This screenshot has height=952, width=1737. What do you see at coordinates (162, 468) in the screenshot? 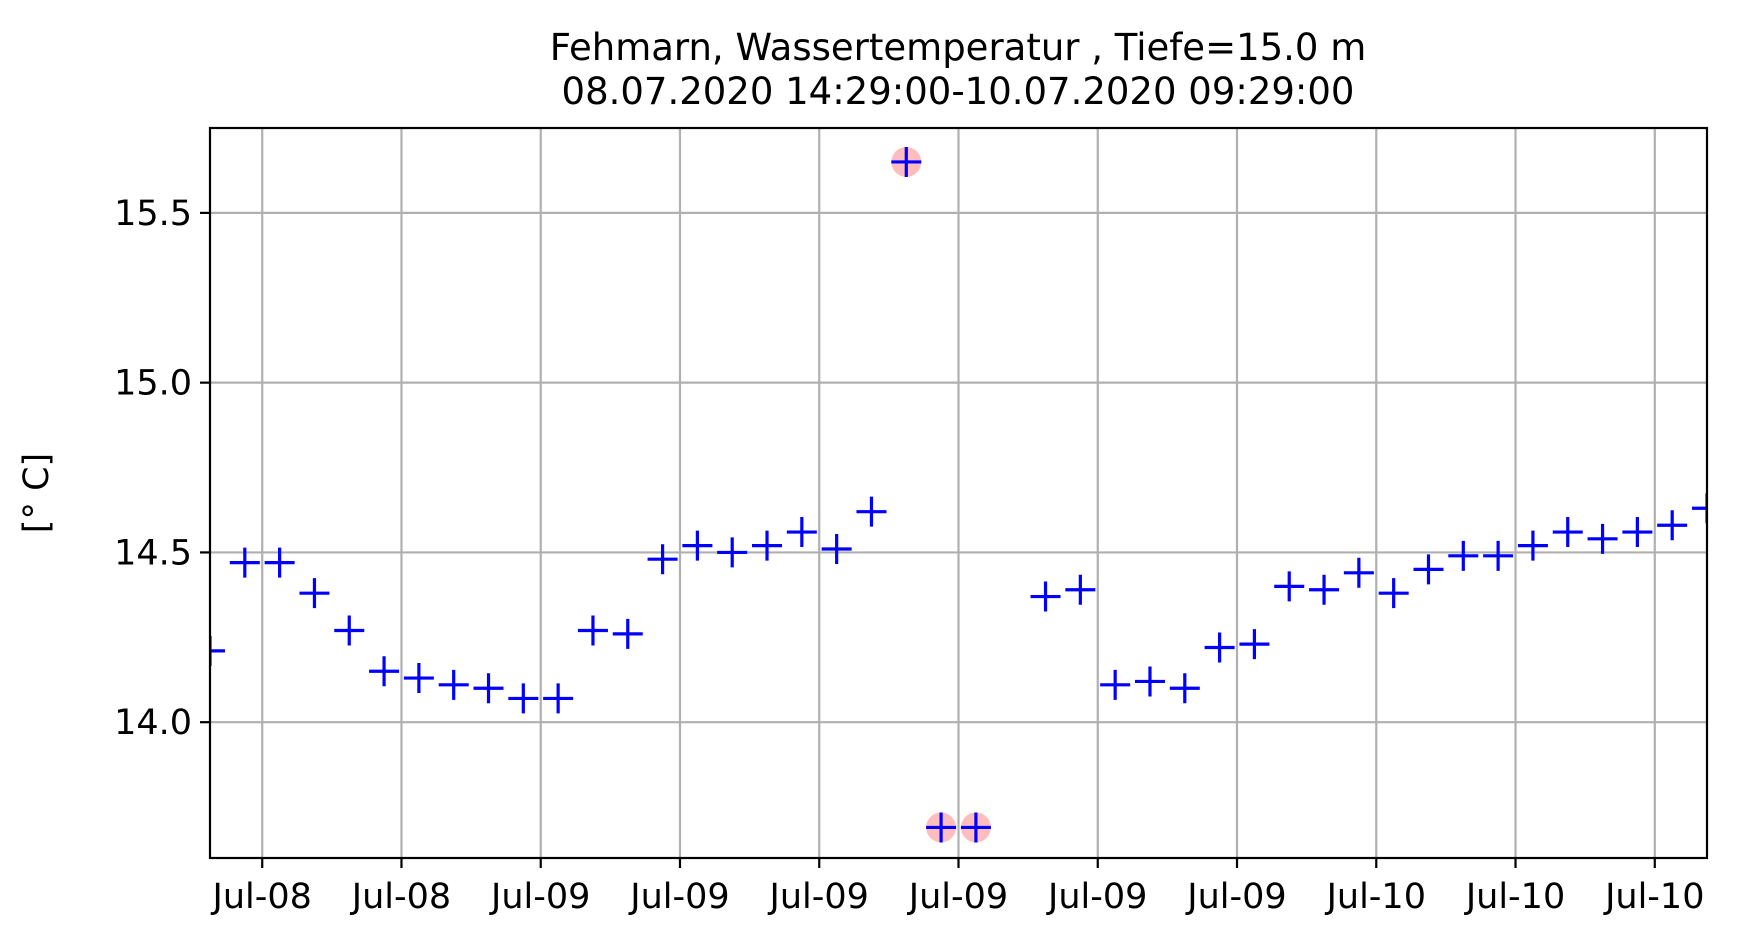
I see `y-axis: 14.0 14.5 15.0 15.5` at bounding box center [162, 468].